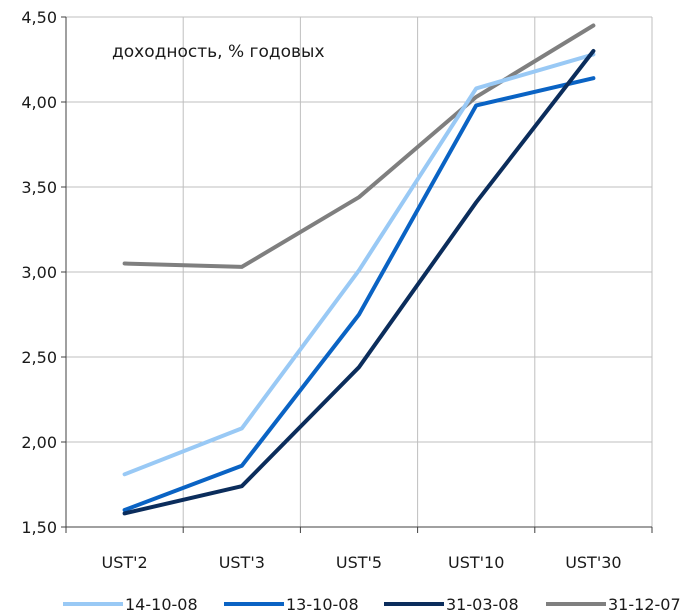  I want to click on y-tick-label: 3,00, so click(39, 272).